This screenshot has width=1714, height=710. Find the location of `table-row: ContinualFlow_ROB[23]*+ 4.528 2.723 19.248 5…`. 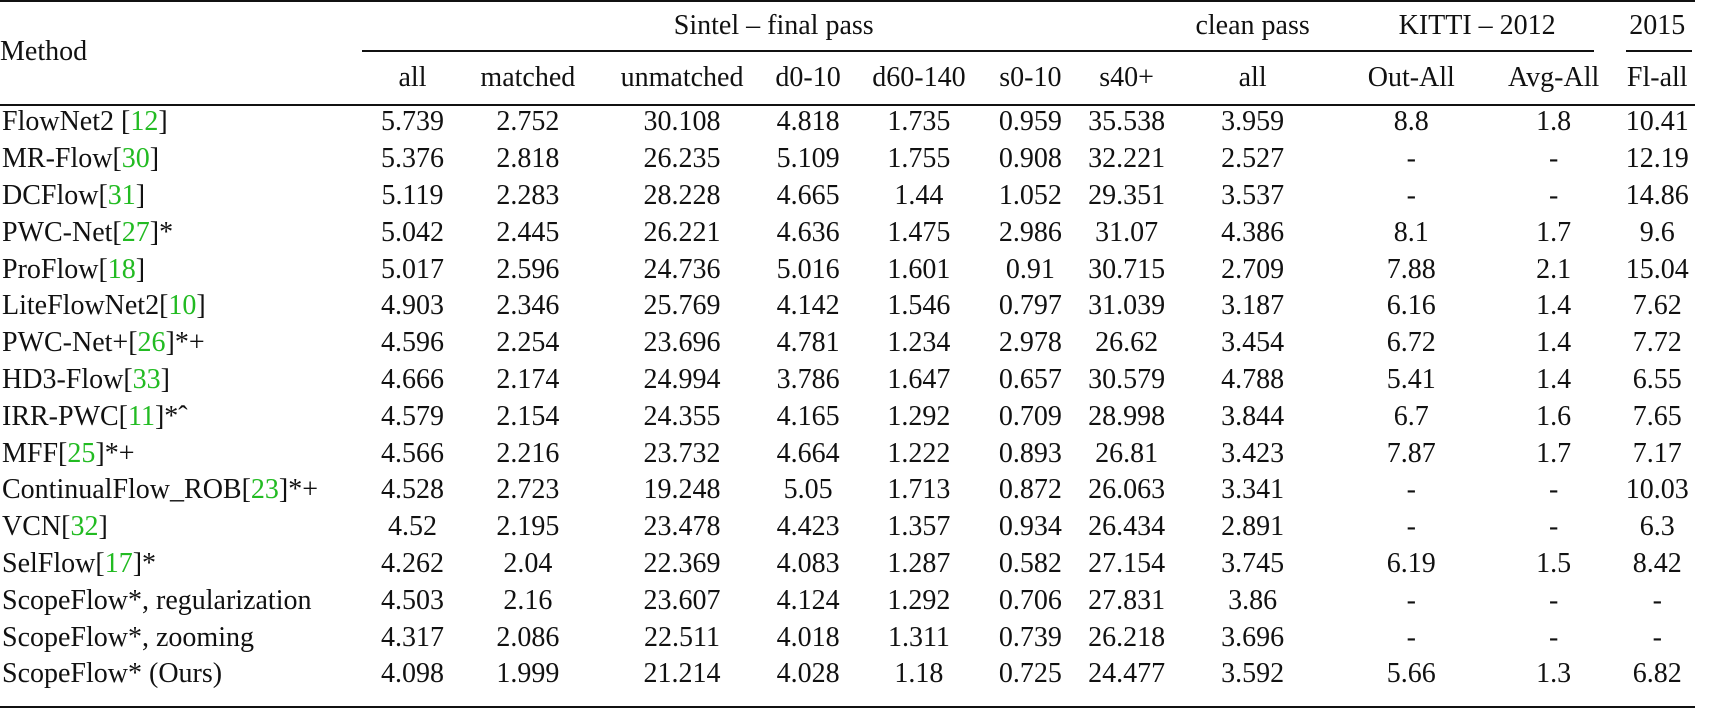

table-row: ContinualFlow_ROB[23]*+ 4.528 2.723 19.248 5… is located at coordinates (847, 490).